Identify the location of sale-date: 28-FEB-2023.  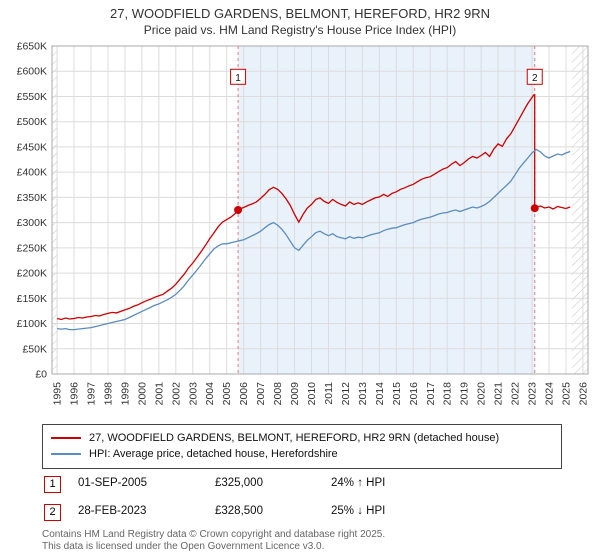
(112, 511).